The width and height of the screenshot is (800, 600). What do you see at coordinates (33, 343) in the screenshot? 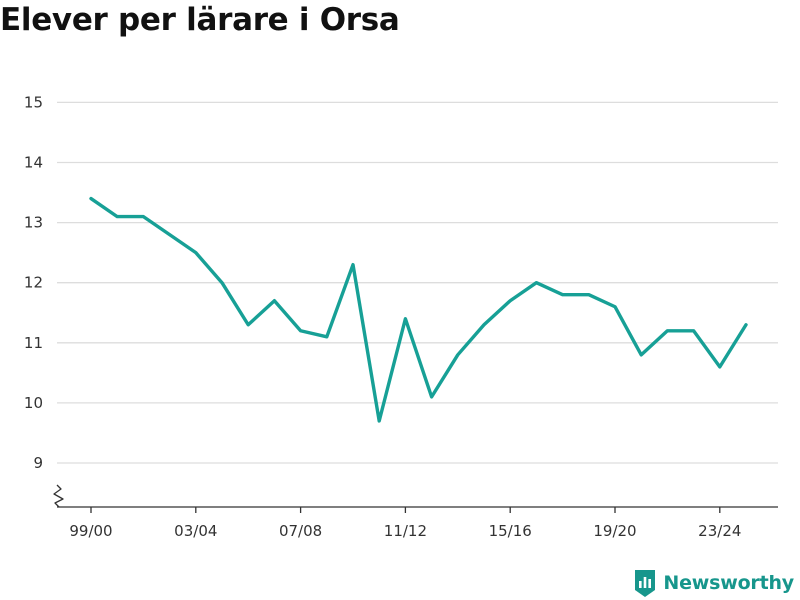
I see `y-tick-label: 11` at bounding box center [33, 343].